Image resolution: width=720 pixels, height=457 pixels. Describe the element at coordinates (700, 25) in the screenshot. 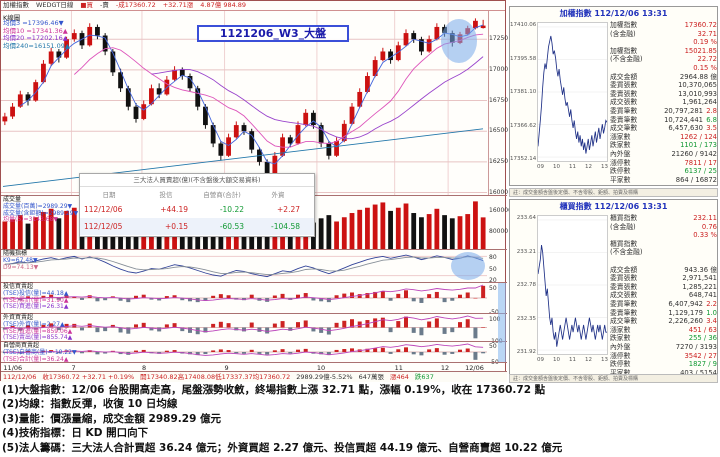

I see `summary-value: 17360.72` at that location.